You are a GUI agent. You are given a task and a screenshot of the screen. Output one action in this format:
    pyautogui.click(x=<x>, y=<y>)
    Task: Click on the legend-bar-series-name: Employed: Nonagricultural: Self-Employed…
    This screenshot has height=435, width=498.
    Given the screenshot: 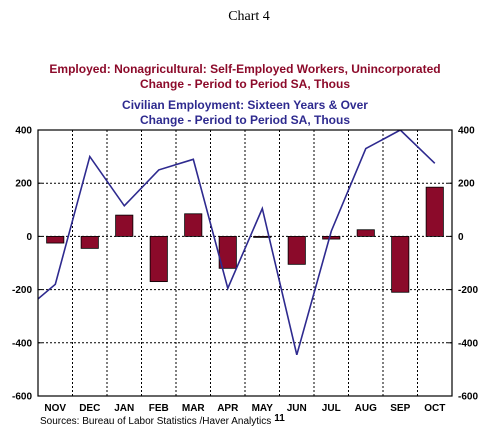 What is the action you would take?
    pyautogui.click(x=245, y=69)
    